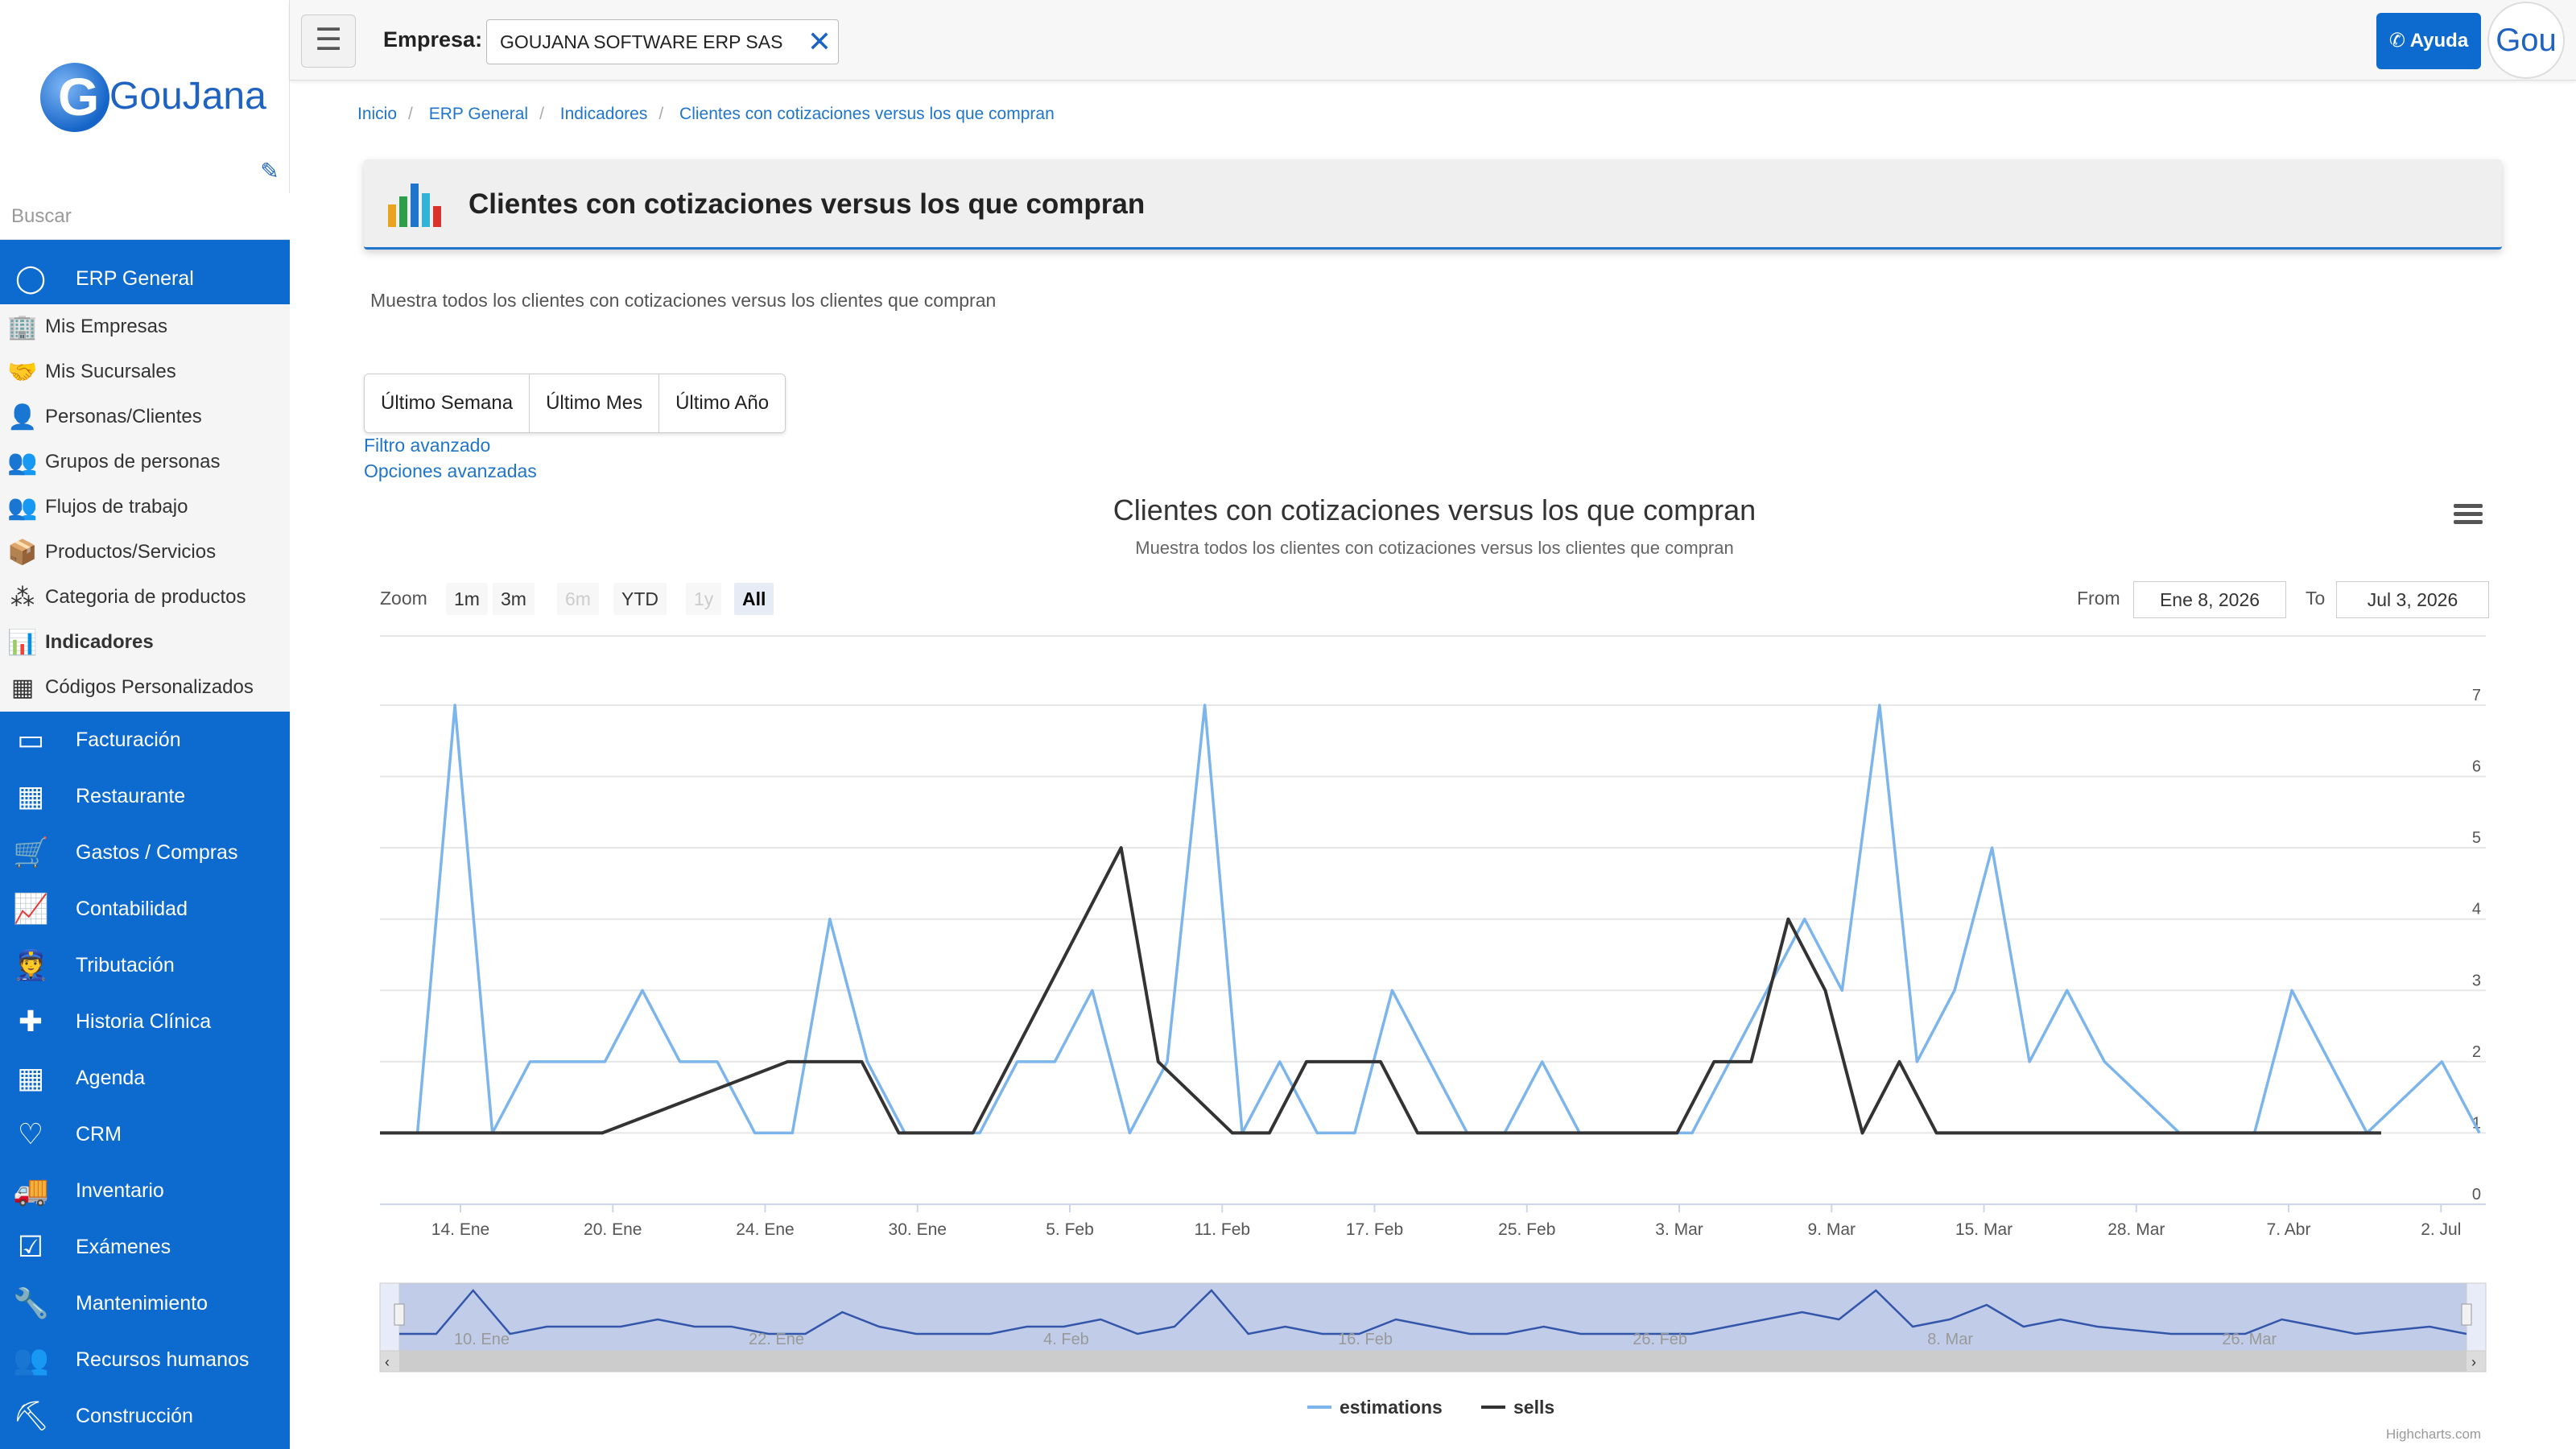 The width and height of the screenshot is (2576, 1449). I want to click on sidebar-item-inventario: 🚚 Inventario, so click(145, 1190).